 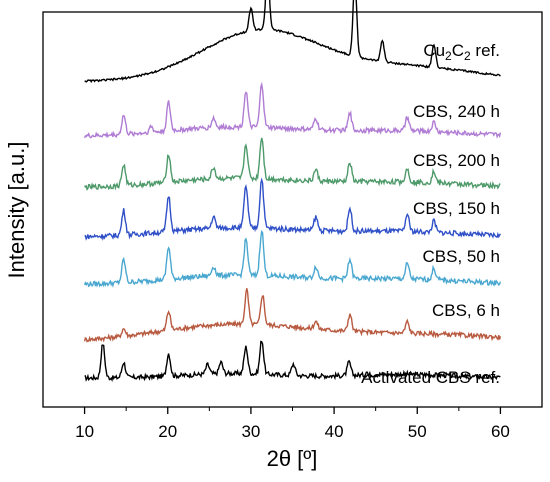 What do you see at coordinates (461, 52) in the screenshot?
I see `series-label: Cu2C2 ref.` at bounding box center [461, 52].